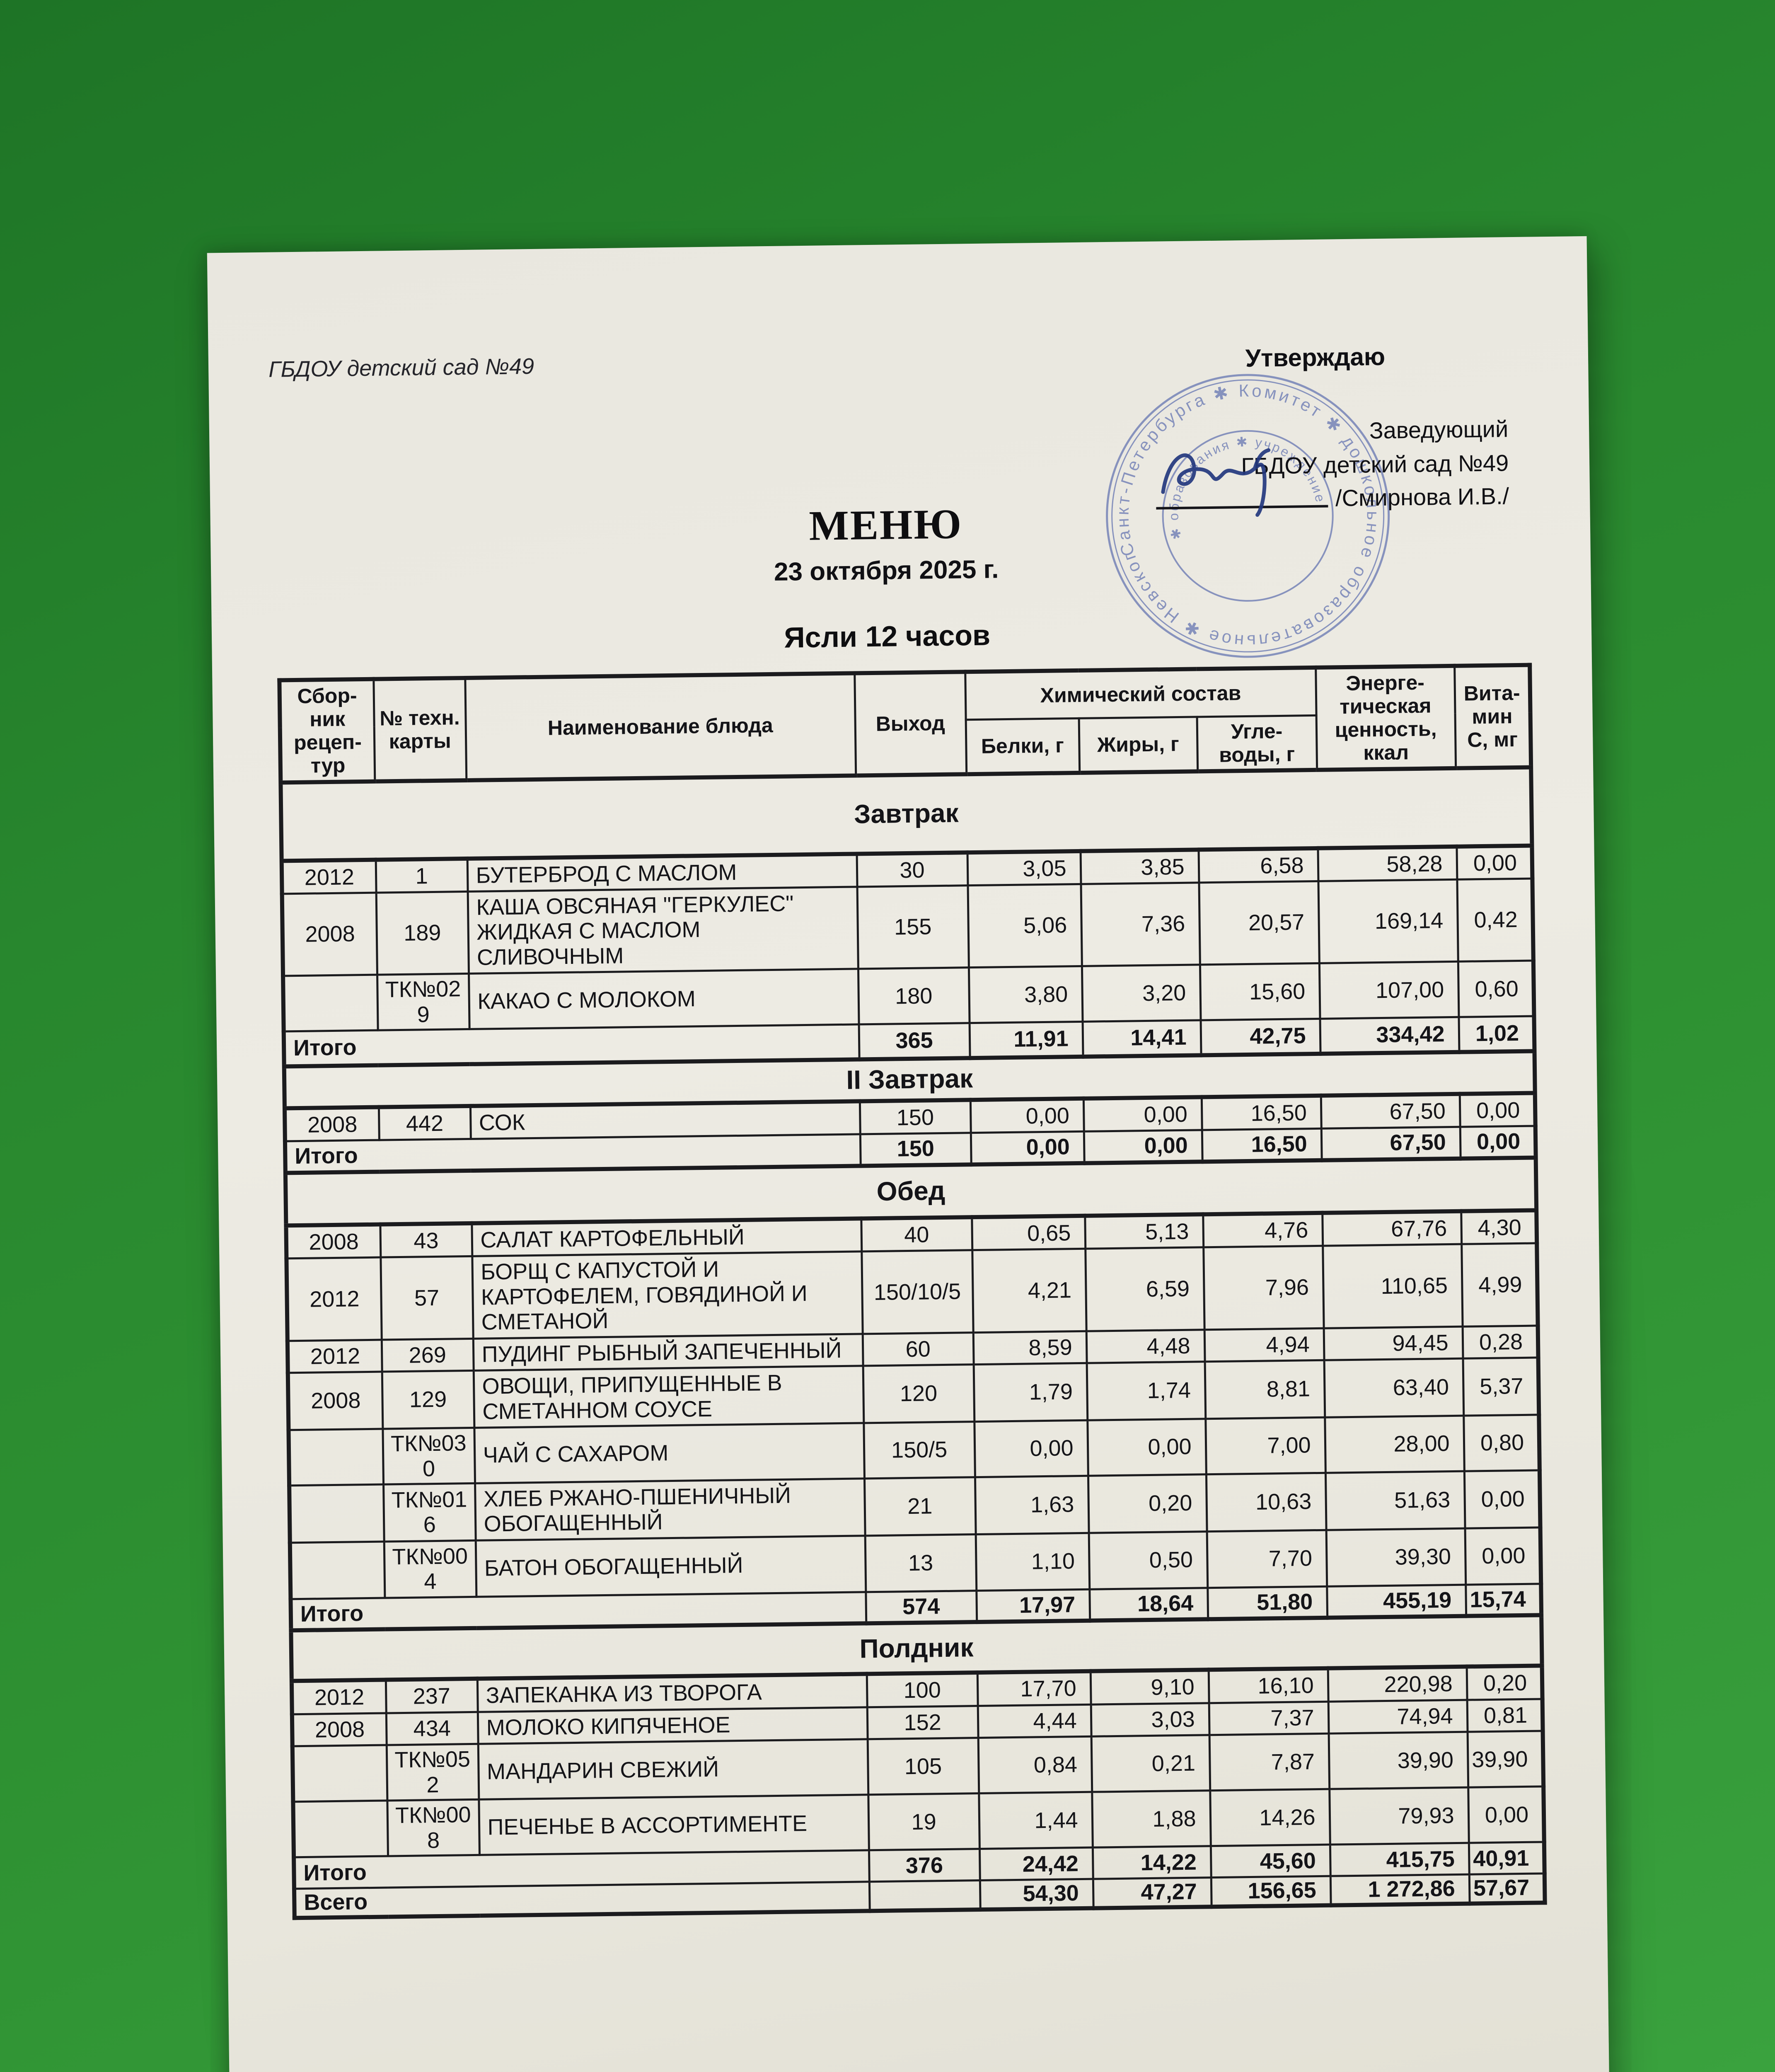 Image resolution: width=1775 pixels, height=2072 pixels. Describe the element at coordinates (1035, 1765) in the screenshot. I see `cell-protein: 0,84` at that location.